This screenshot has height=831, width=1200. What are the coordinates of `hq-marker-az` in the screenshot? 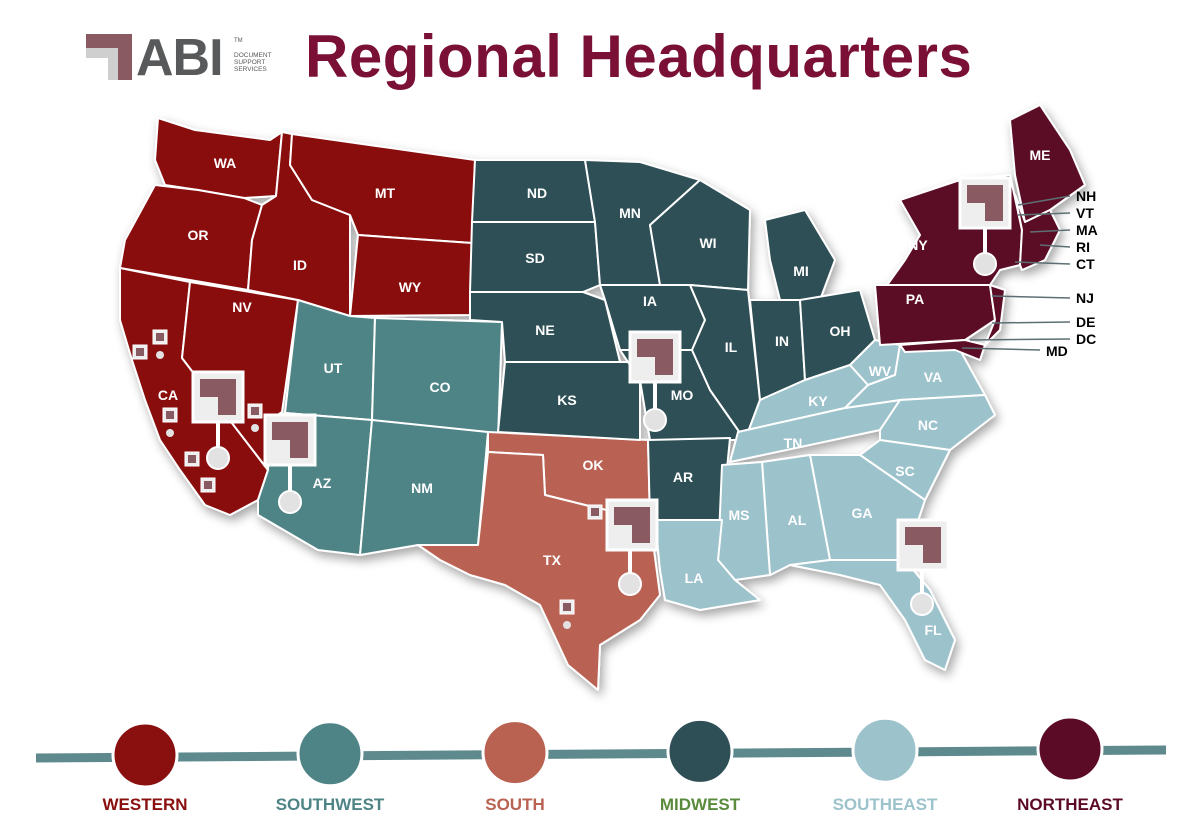 It's located at (290, 463).